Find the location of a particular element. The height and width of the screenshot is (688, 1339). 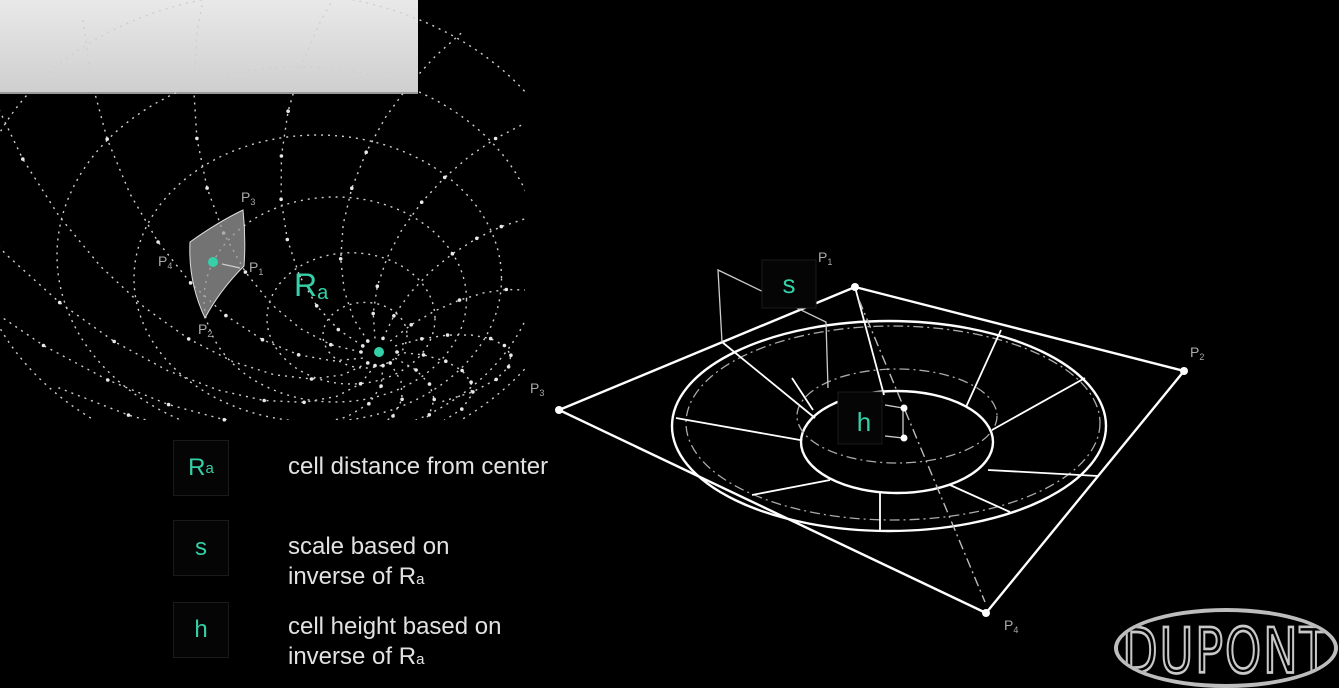

right-p4-label: P4 is located at coordinates (1011, 626).